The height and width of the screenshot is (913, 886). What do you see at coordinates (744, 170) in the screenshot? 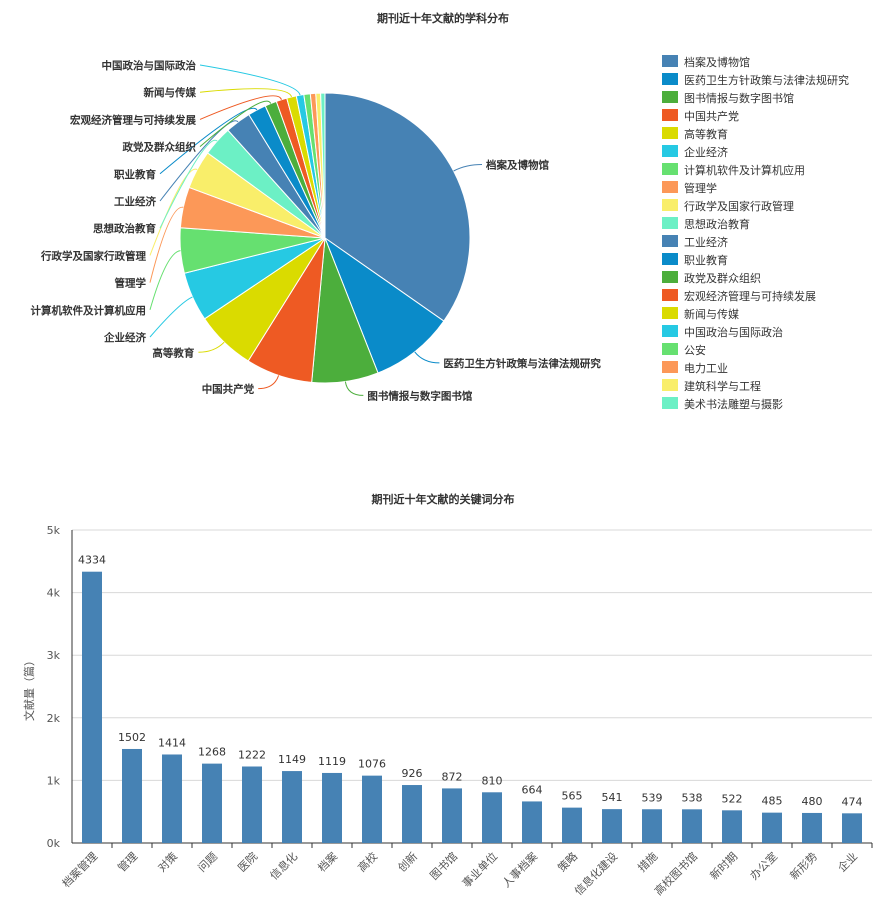
I see `legend-item: 计算机软件及计算机应用` at bounding box center [744, 170].